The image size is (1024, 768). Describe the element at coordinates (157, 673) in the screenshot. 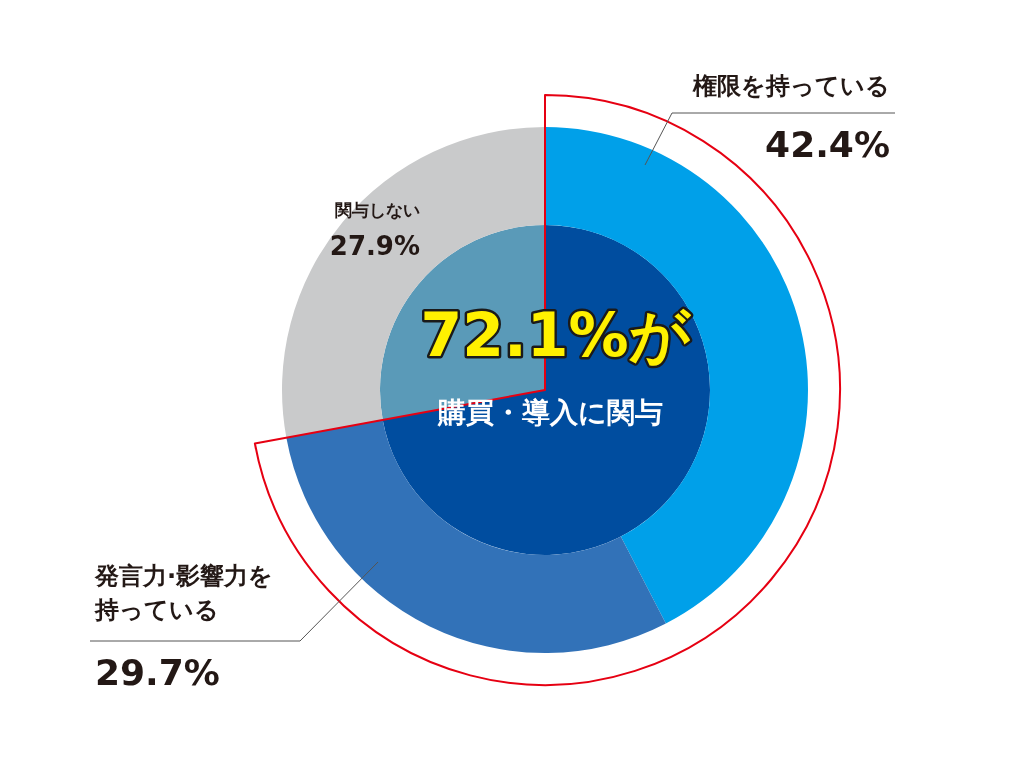

I see `data-label: 29.7%` at that location.